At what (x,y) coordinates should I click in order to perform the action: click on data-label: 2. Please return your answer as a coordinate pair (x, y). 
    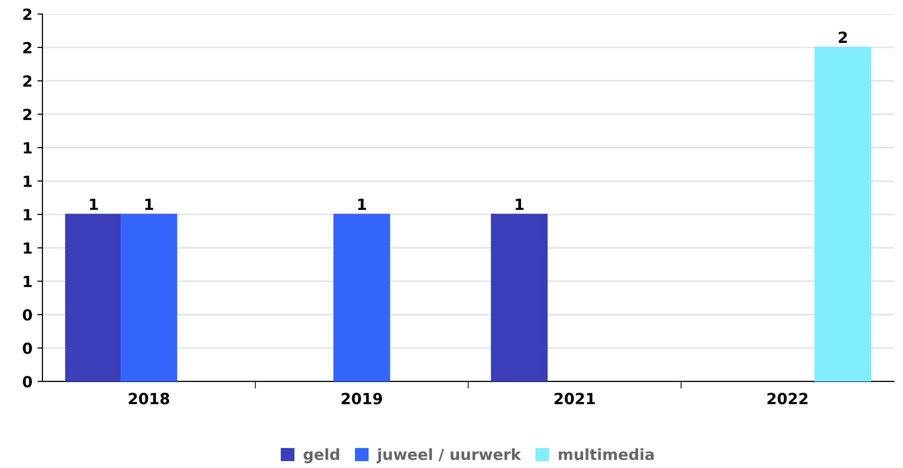
    Looking at the image, I should click on (842, 37).